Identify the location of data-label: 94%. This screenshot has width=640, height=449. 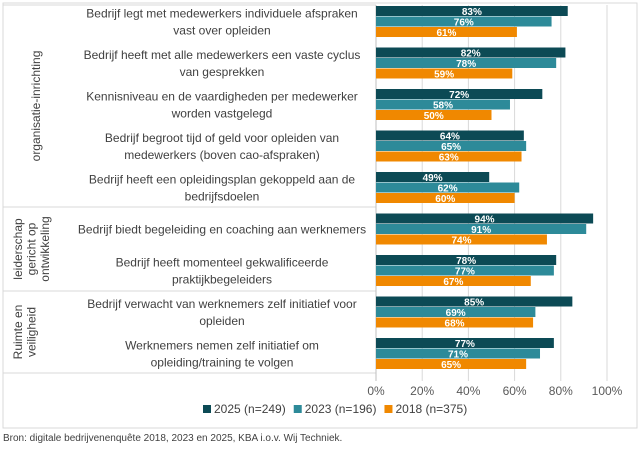
(485, 220).